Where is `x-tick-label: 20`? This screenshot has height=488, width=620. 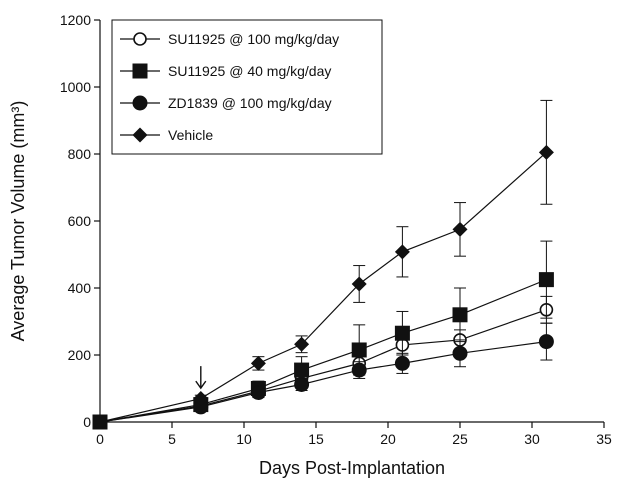 x-tick-label: 20 is located at coordinates (388, 439).